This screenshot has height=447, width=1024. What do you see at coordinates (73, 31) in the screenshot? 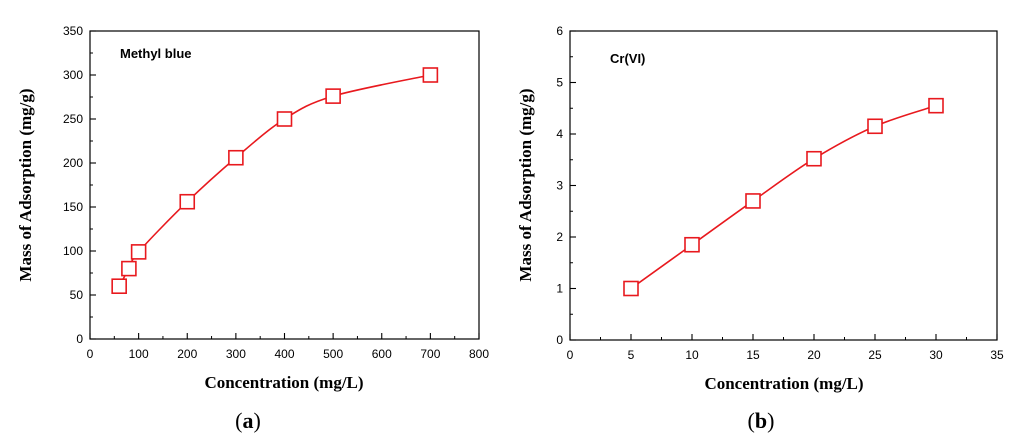
I see `y-tick-label: 350` at bounding box center [73, 31].